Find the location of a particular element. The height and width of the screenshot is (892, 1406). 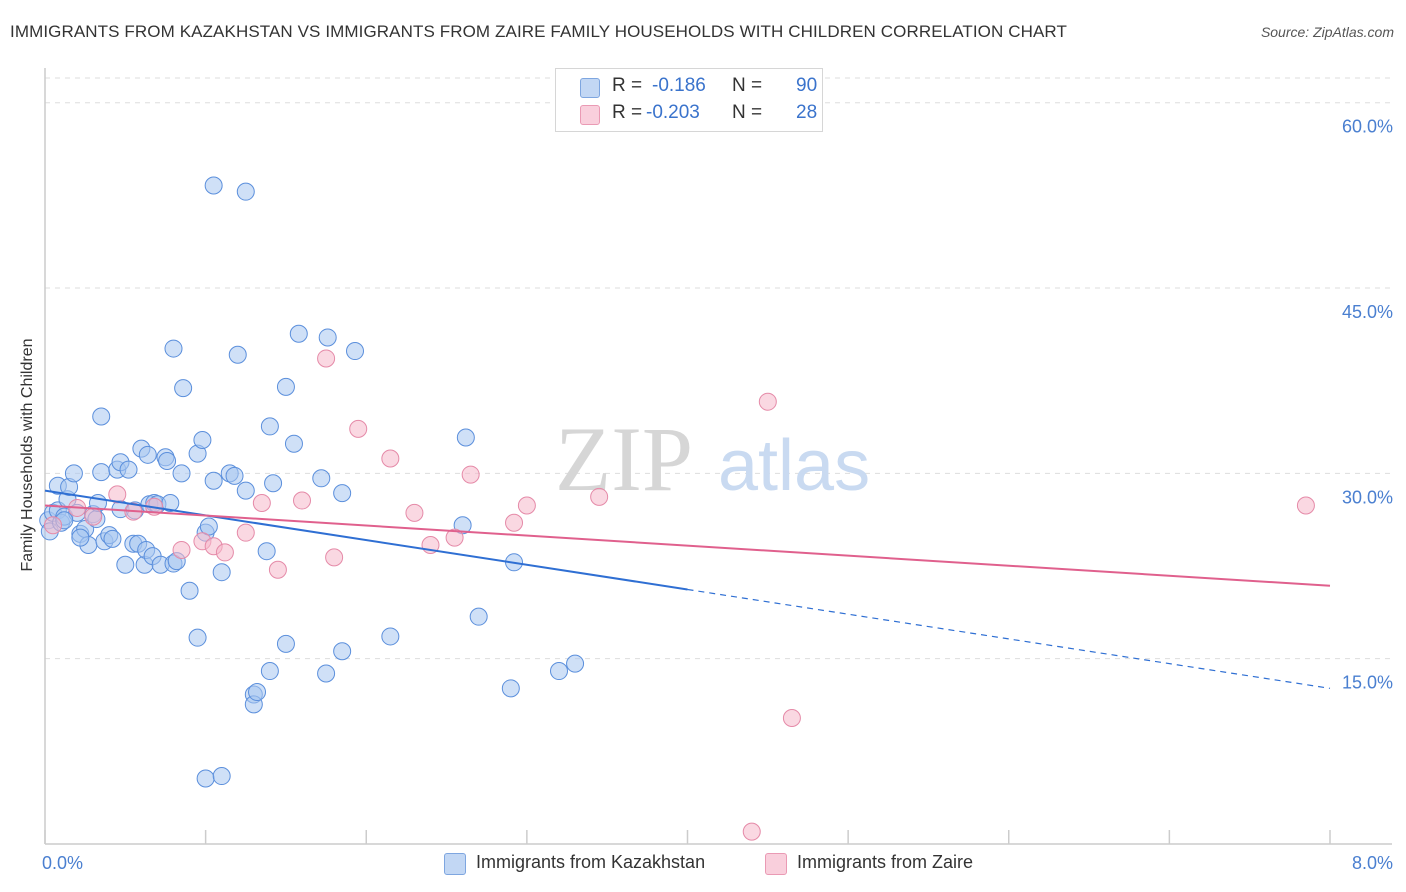

x-tick-label-min: 0.0% is located at coordinates (62, 863).